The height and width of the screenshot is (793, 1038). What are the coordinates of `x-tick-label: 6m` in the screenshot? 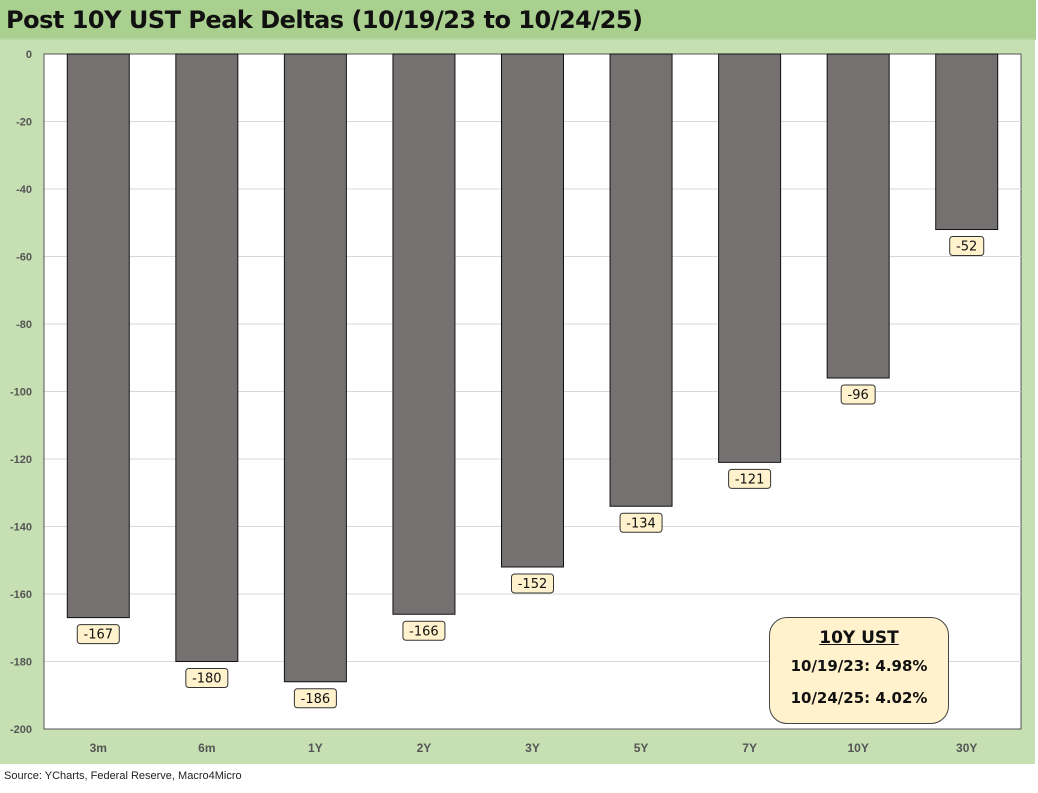 It's located at (206, 748).